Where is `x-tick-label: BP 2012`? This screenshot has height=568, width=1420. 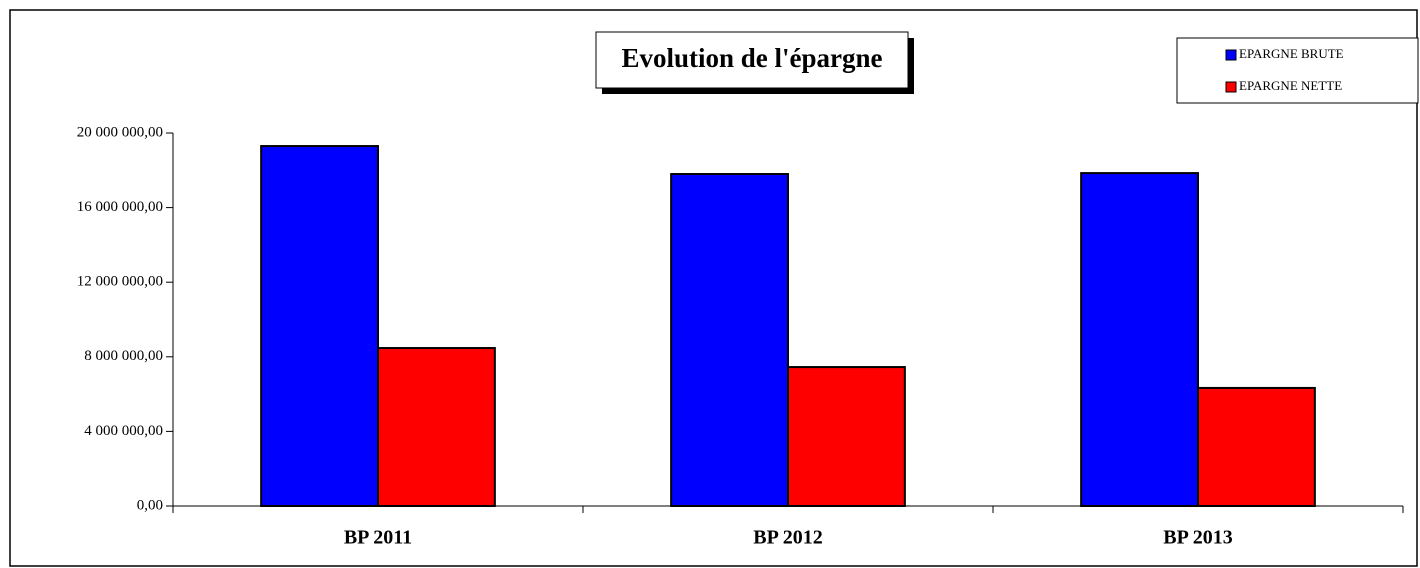
x-tick-label: BP 2012 is located at coordinates (787, 538).